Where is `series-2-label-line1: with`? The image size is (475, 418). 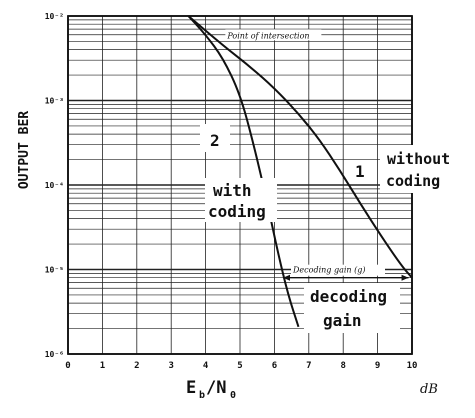
series-2-label-line1: with is located at coordinates (232, 190).